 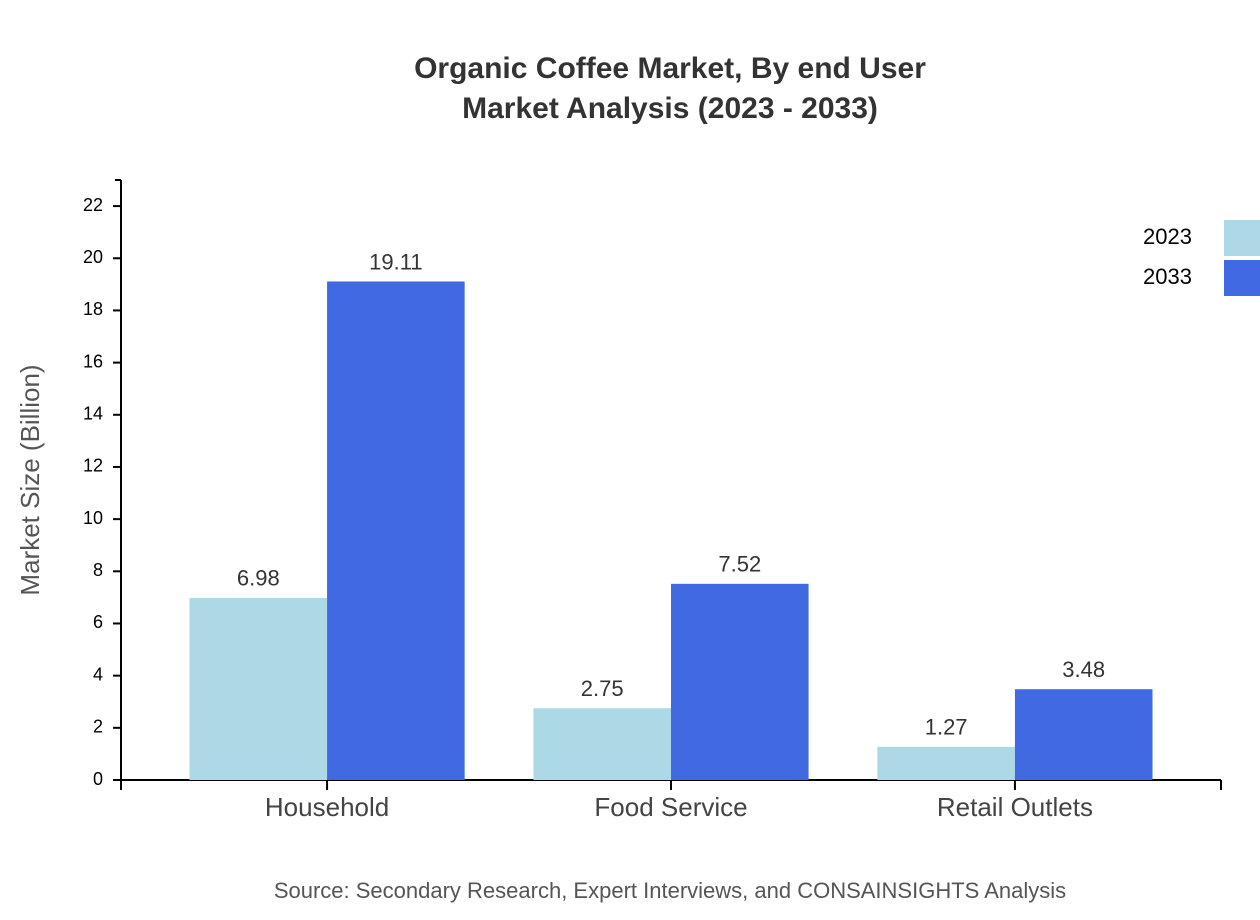 I want to click on value-label: 7.52, so click(x=739, y=564).